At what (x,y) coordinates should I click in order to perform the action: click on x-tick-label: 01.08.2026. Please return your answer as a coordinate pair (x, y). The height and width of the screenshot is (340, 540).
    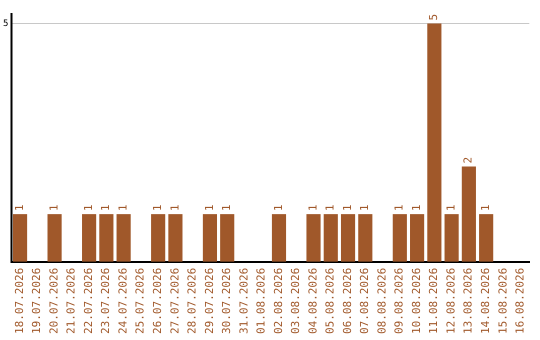
    Looking at the image, I should click on (261, 301).